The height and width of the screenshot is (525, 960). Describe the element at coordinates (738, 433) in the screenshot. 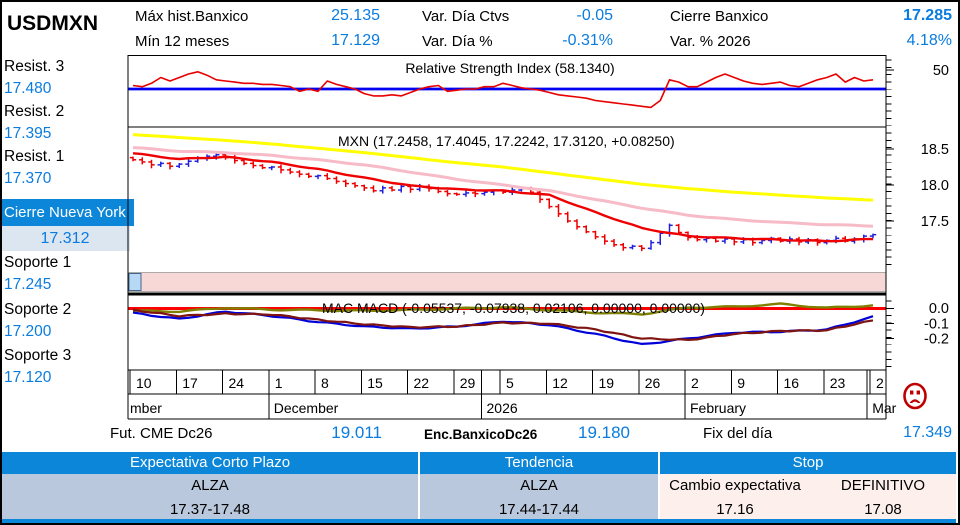

I see `fix-dia-label: Fix del día` at that location.